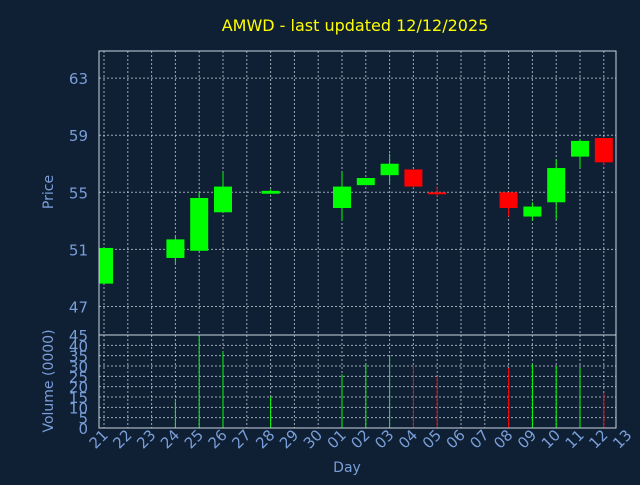 This screenshot has width=640, height=485. Describe the element at coordinates (78, 357) in the screenshot. I see `volume-tick-label: 35` at that location.